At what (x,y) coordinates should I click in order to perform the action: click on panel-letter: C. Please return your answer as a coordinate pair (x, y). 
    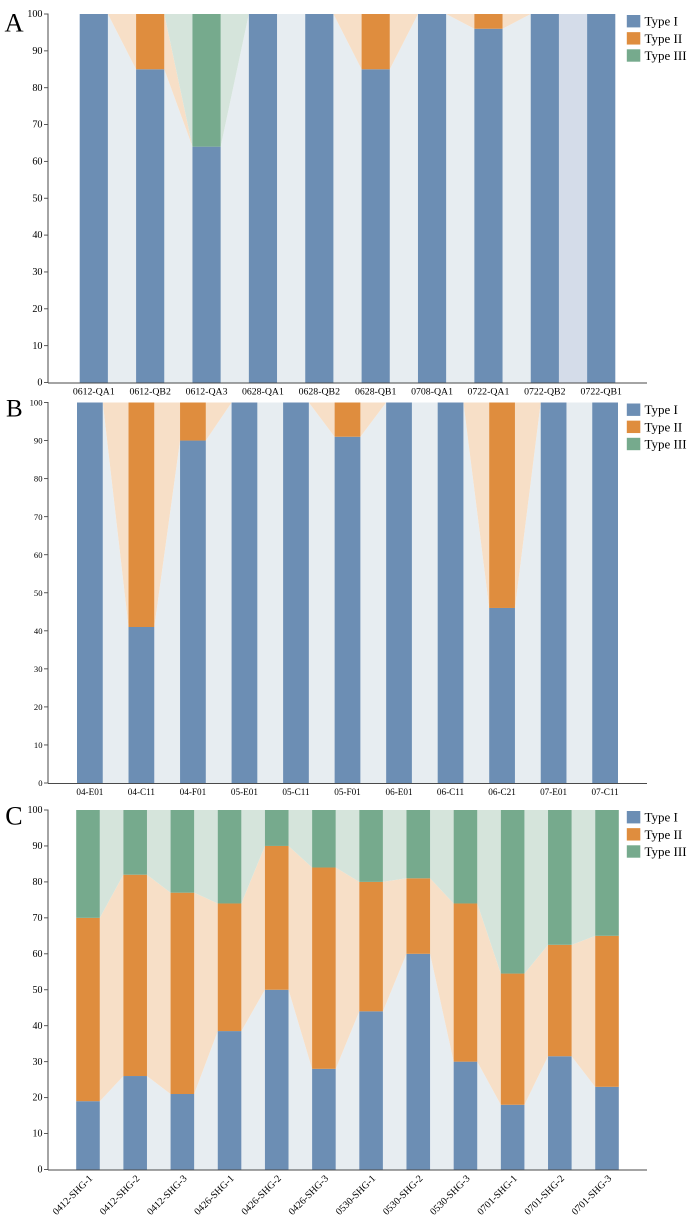
    Looking at the image, I should click on (13, 816).